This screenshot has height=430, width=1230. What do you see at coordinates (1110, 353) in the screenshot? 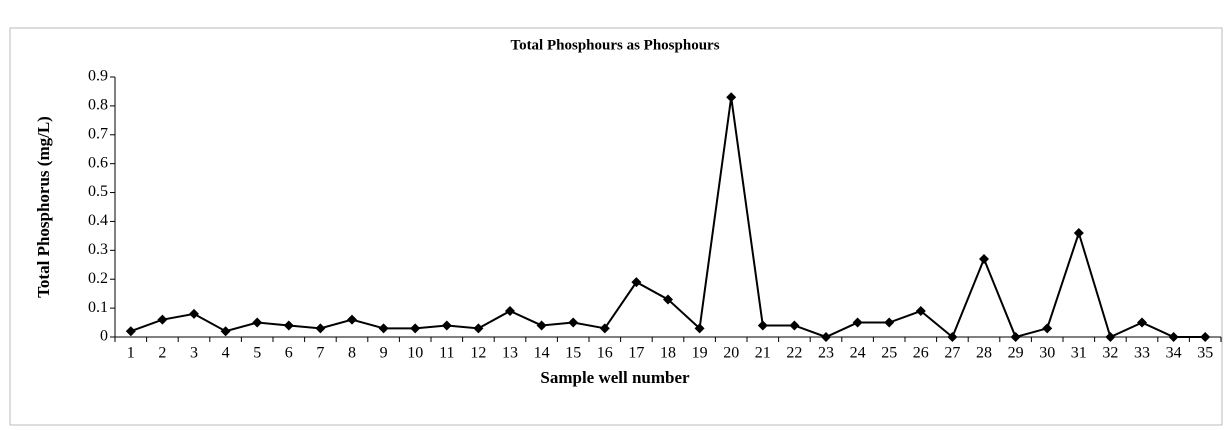
I see `x-tick-label: 32` at bounding box center [1110, 353].